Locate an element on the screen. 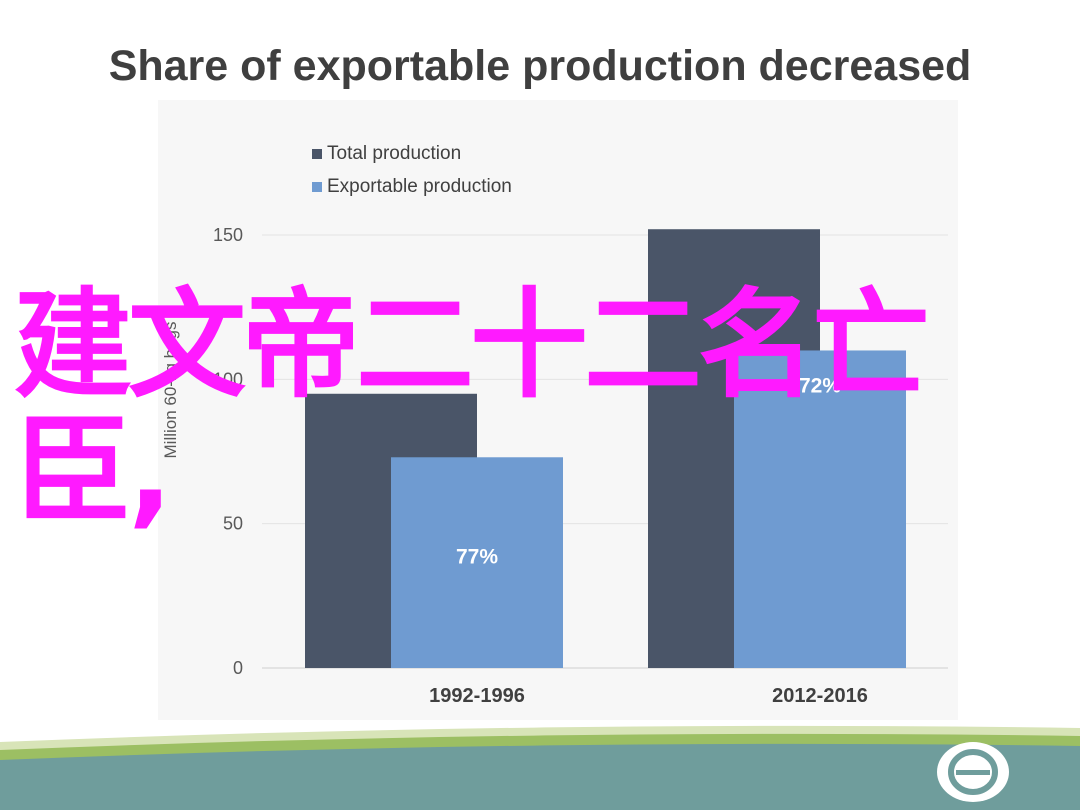 The image size is (1080, 810). legend-label: Exportable production is located at coordinates (419, 186).